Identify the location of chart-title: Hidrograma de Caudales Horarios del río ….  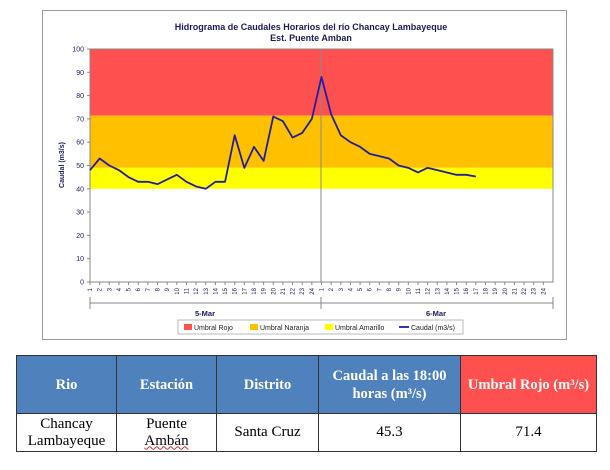
(311, 27).